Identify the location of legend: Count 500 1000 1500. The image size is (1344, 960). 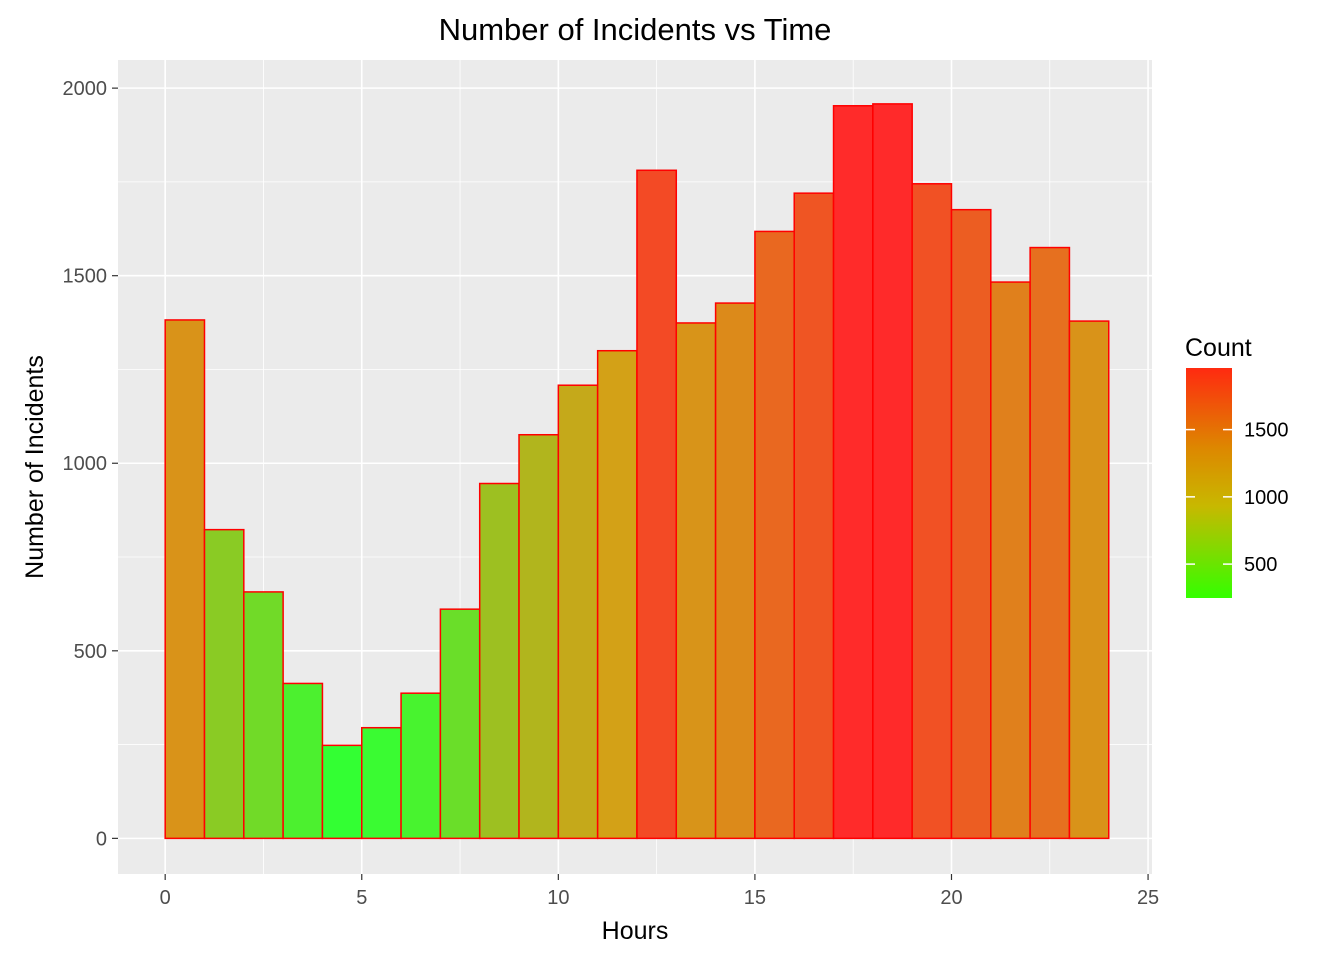
(1237, 466).